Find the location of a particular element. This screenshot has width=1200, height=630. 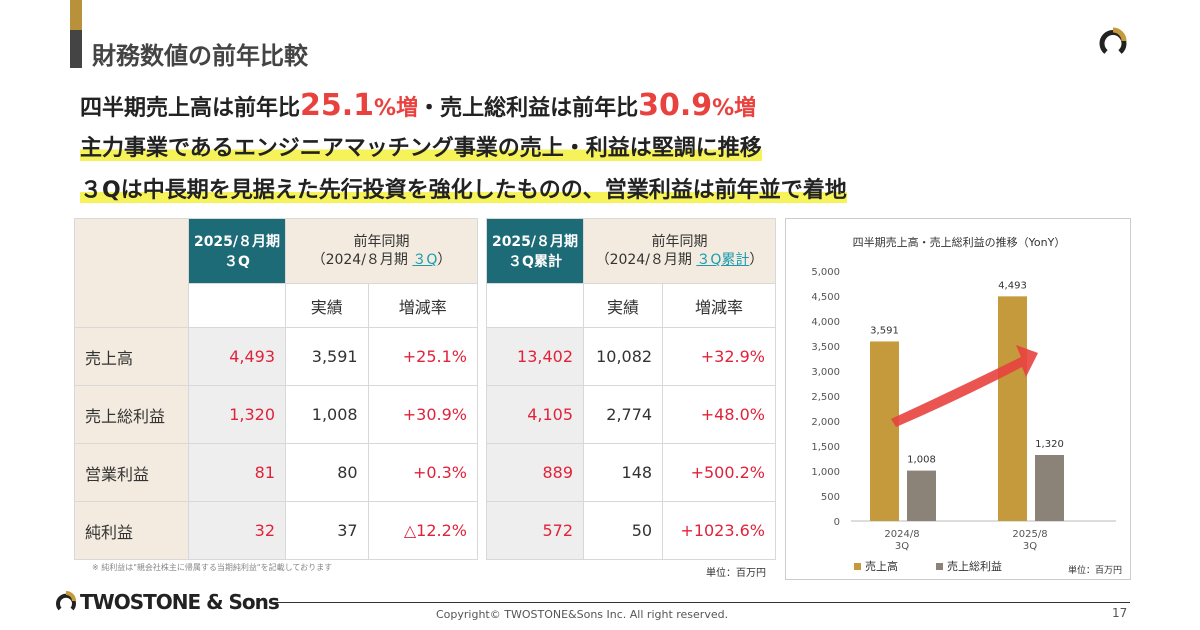

change-rate: +500.2% is located at coordinates (719, 472).